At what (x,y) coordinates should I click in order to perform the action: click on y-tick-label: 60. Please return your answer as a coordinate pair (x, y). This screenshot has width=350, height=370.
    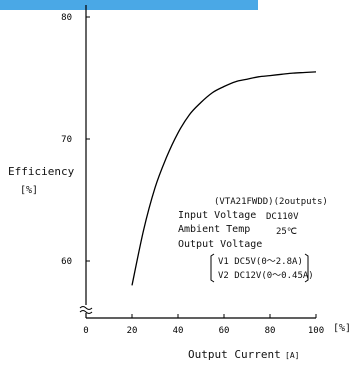
    Looking at the image, I should click on (66, 262).